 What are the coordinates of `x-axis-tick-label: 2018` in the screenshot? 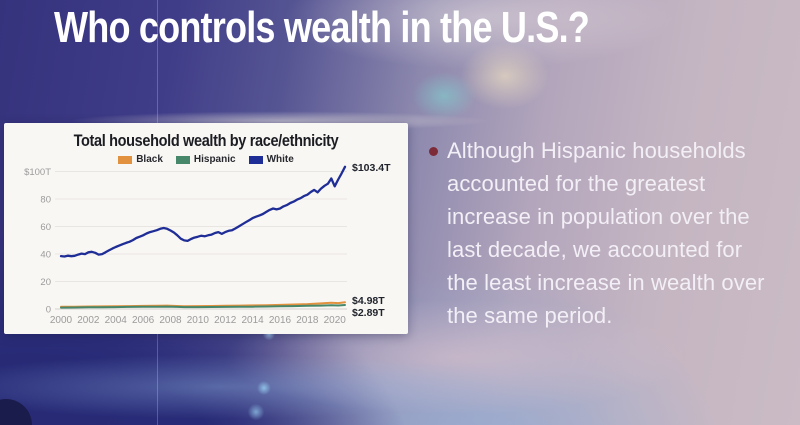 It's located at (307, 320).